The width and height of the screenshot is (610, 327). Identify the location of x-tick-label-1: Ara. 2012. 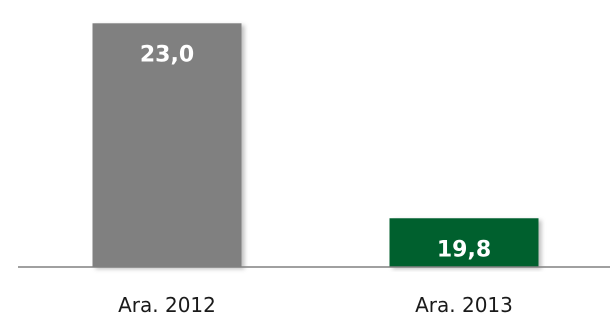
(167, 305).